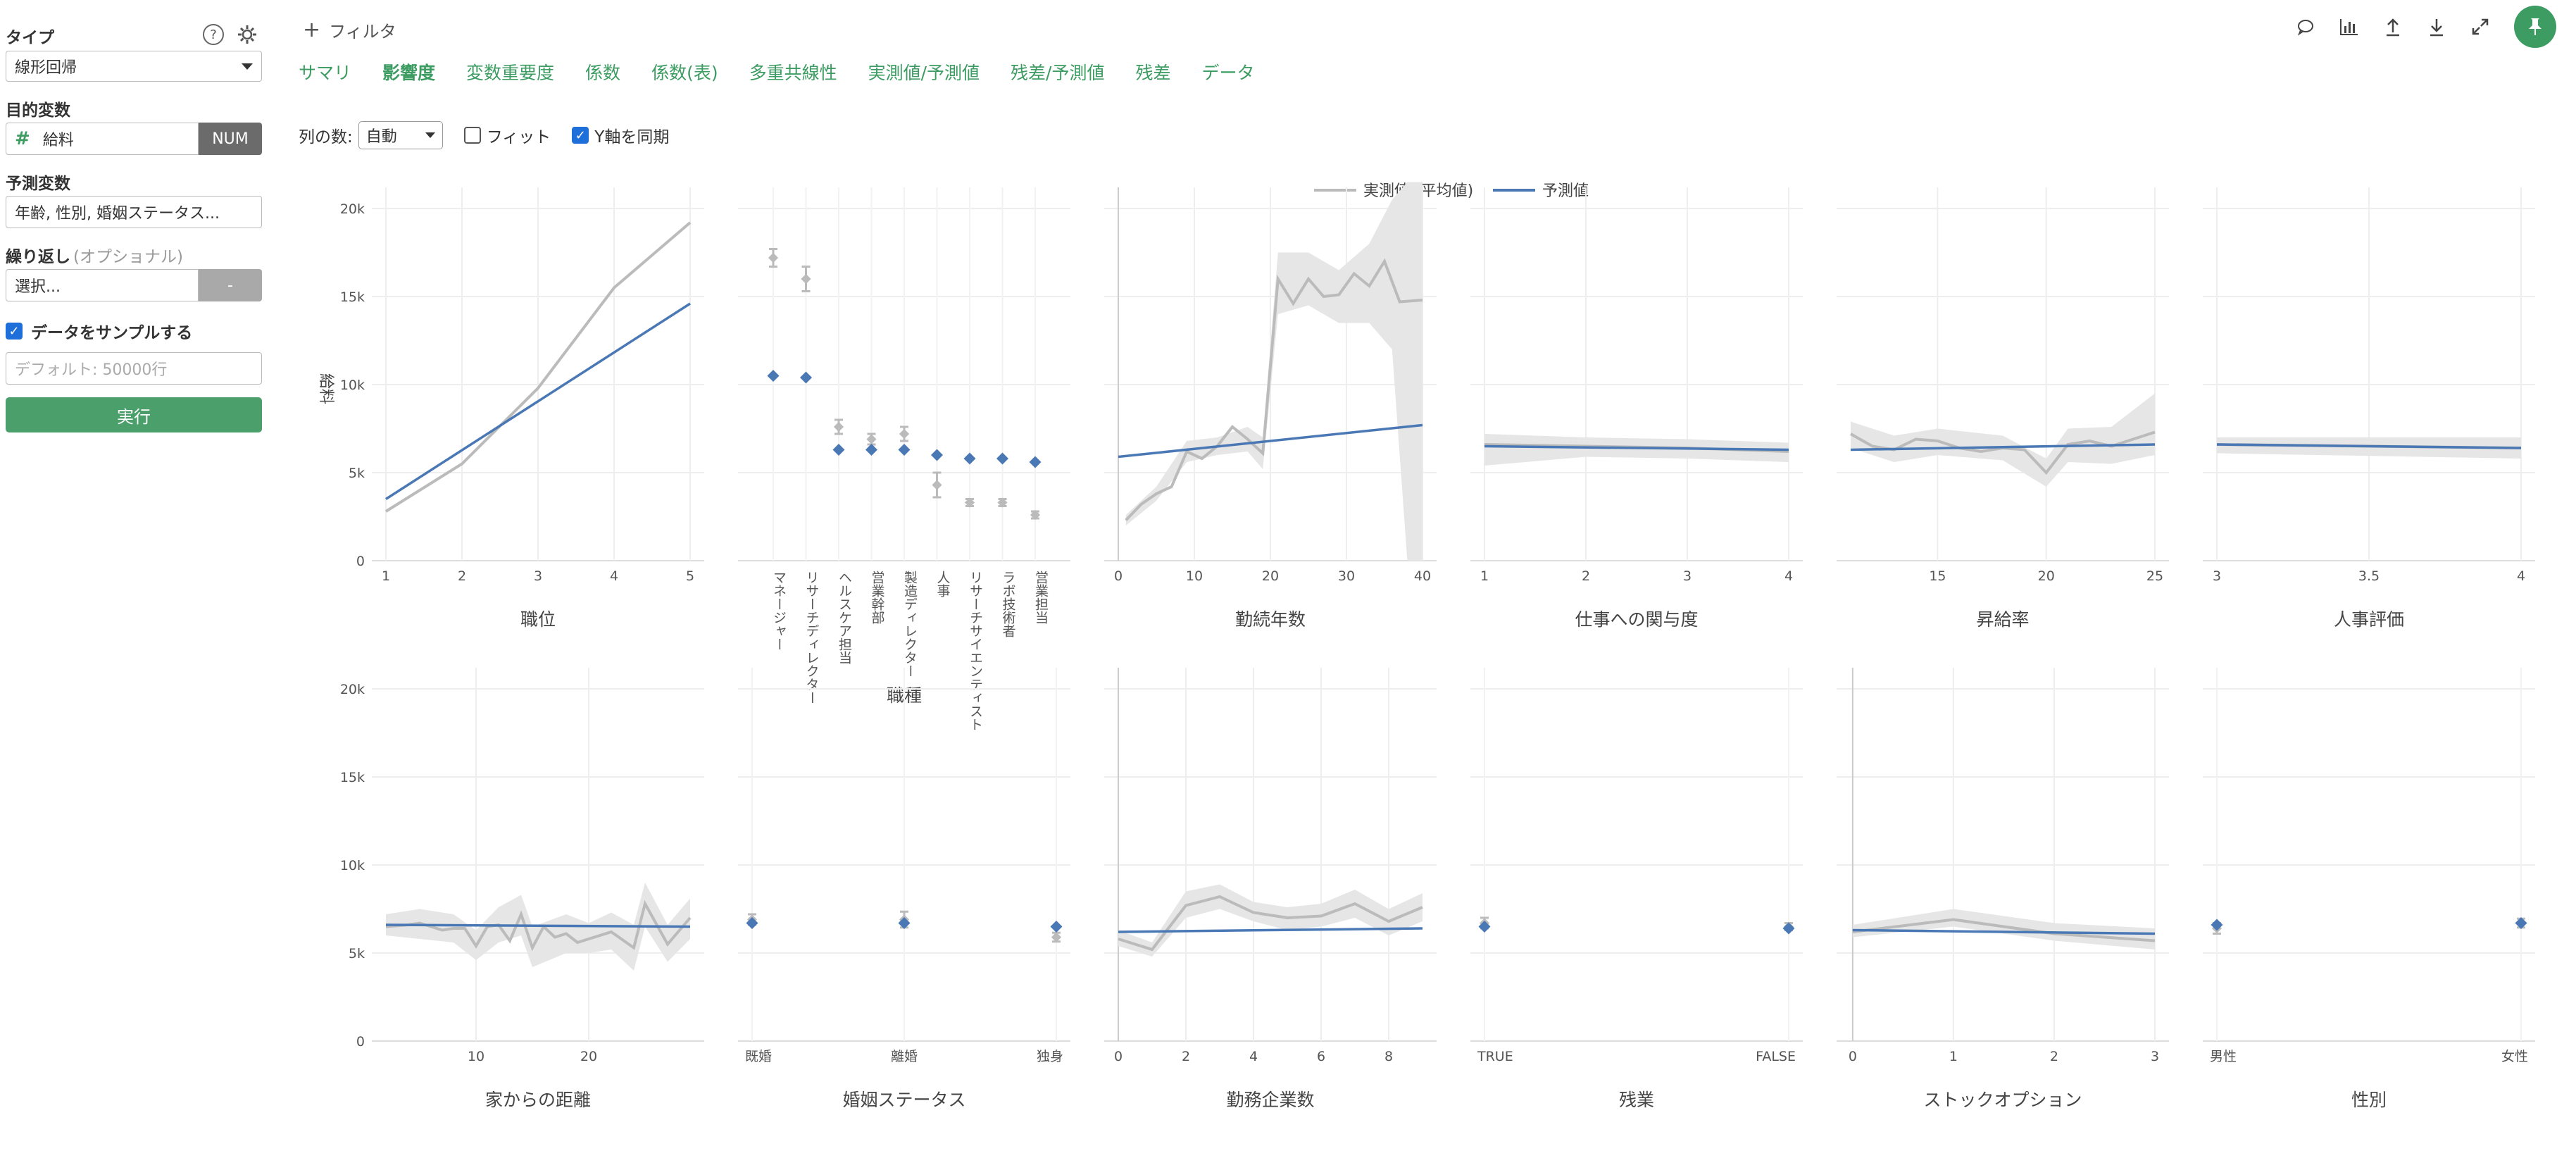 The width and height of the screenshot is (2576, 1158). I want to click on sample-checkbox-row: ✓ データをサンプルする, so click(134, 331).